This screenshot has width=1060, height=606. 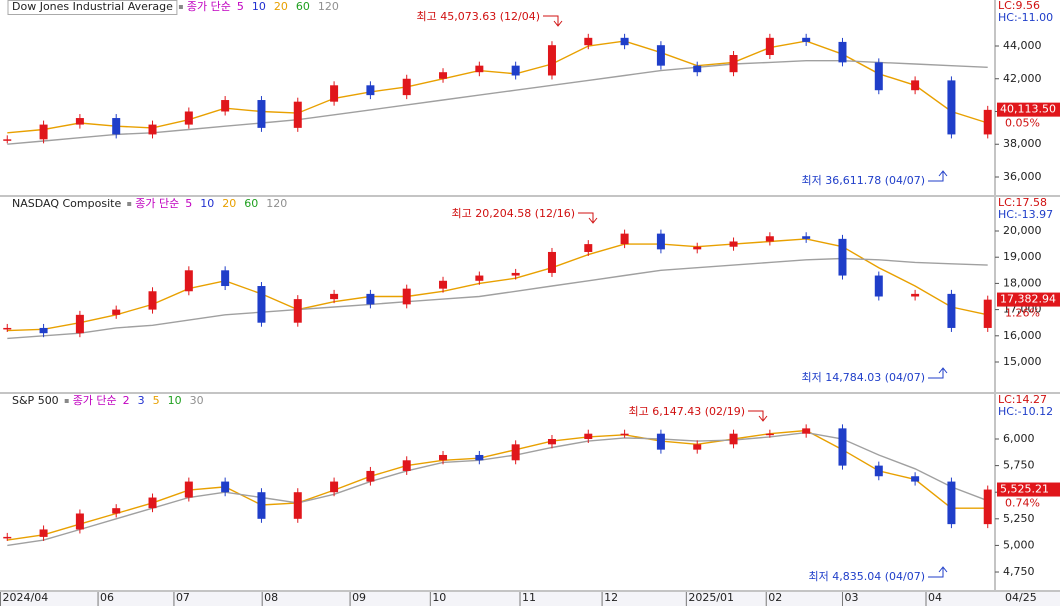 What do you see at coordinates (1022, 176) in the screenshot?
I see `y-tick-label: 36,000` at bounding box center [1022, 176].